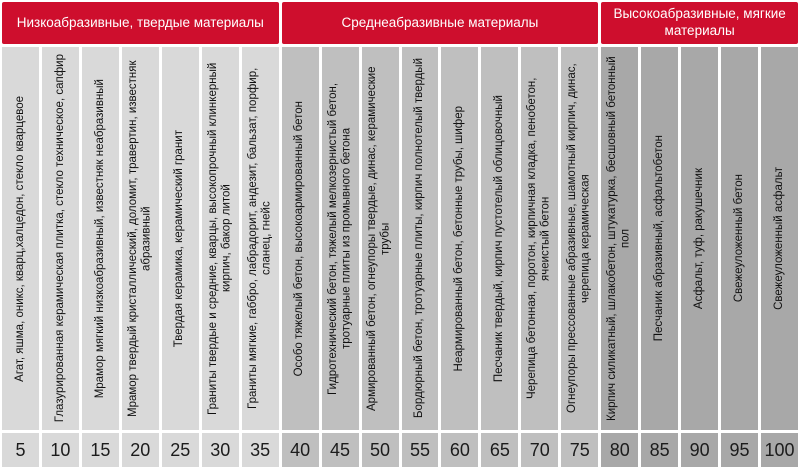 The height and width of the screenshot is (469, 800). I want to click on value-cell-5: 5, so click(20, 450).